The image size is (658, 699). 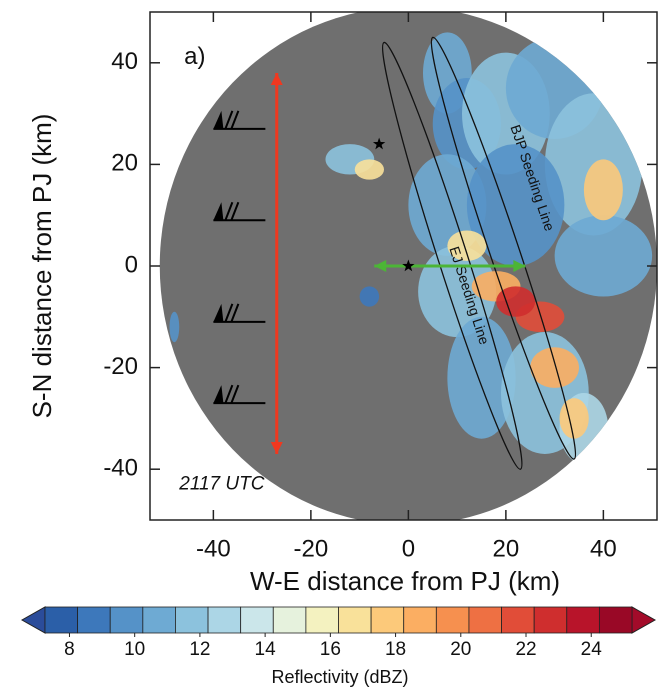 I want to click on x-tick-label: 40, so click(x=603, y=548).